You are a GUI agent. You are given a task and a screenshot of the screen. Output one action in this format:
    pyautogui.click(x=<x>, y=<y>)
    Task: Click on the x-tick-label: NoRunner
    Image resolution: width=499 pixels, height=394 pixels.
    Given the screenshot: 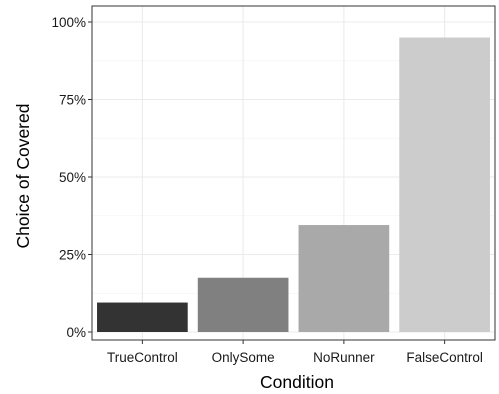 What is the action you would take?
    pyautogui.click(x=344, y=357)
    